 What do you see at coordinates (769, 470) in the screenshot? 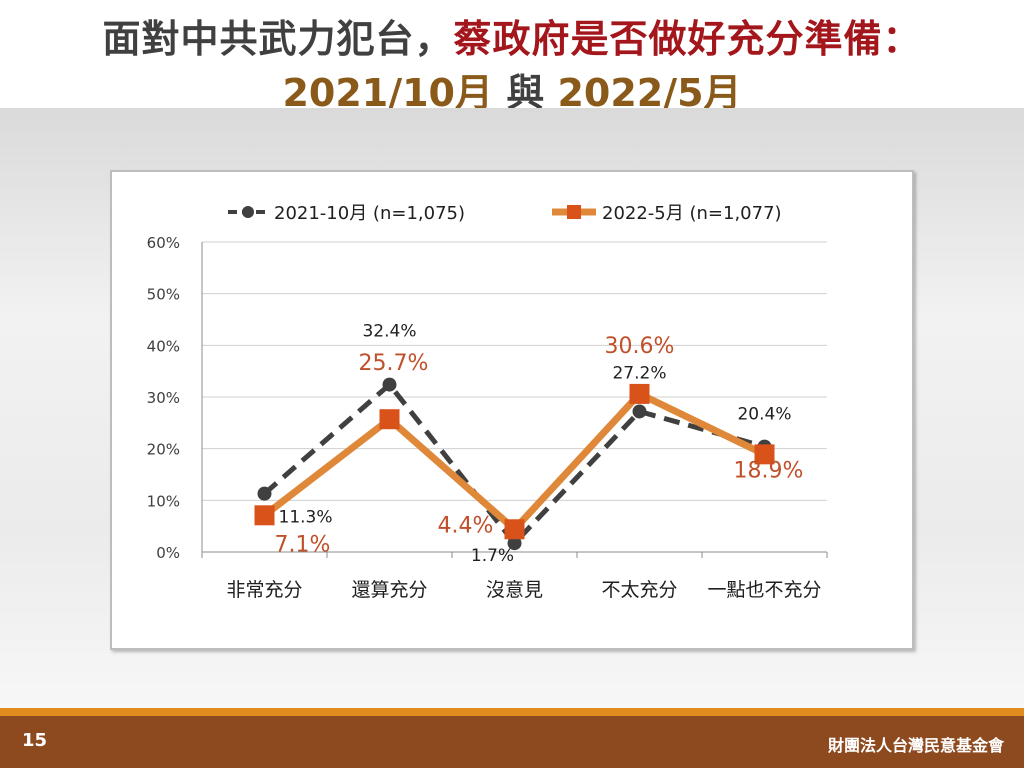
I see `data-label-2022-5: 18.9%` at bounding box center [769, 470].